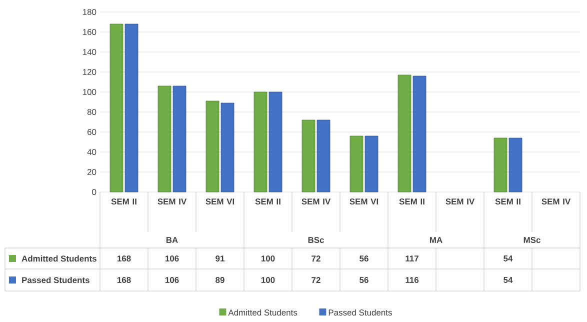 The image size is (587, 322). What do you see at coordinates (263, 312) in the screenshot?
I see `text: Admitted Students` at bounding box center [263, 312].